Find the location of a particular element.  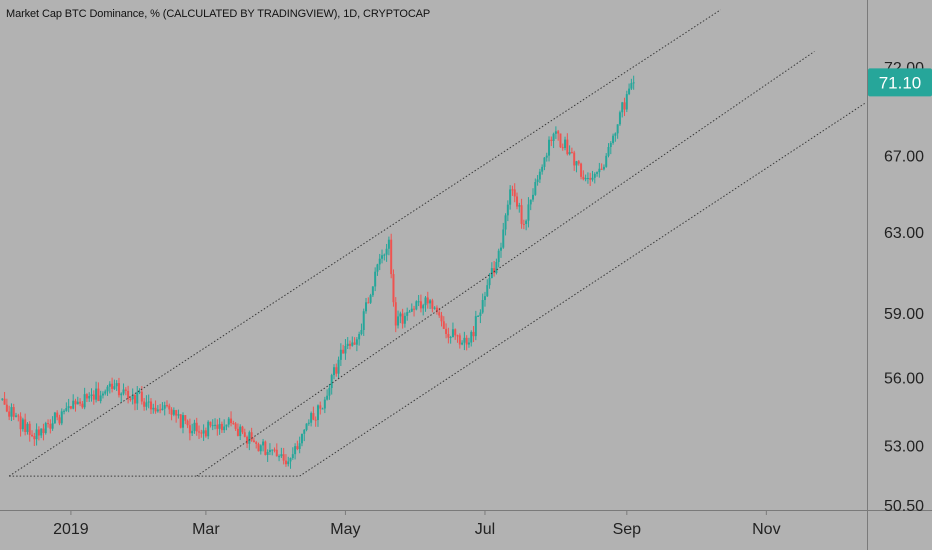

x-axis: 2019 Mar May Jul Sep Nov is located at coordinates (417, 524).